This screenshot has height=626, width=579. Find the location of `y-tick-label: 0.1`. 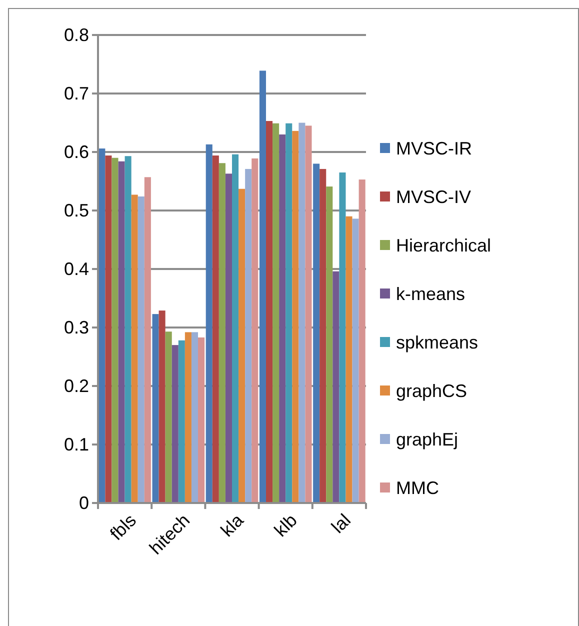

y-tick-label: 0.1 is located at coordinates (76, 444).